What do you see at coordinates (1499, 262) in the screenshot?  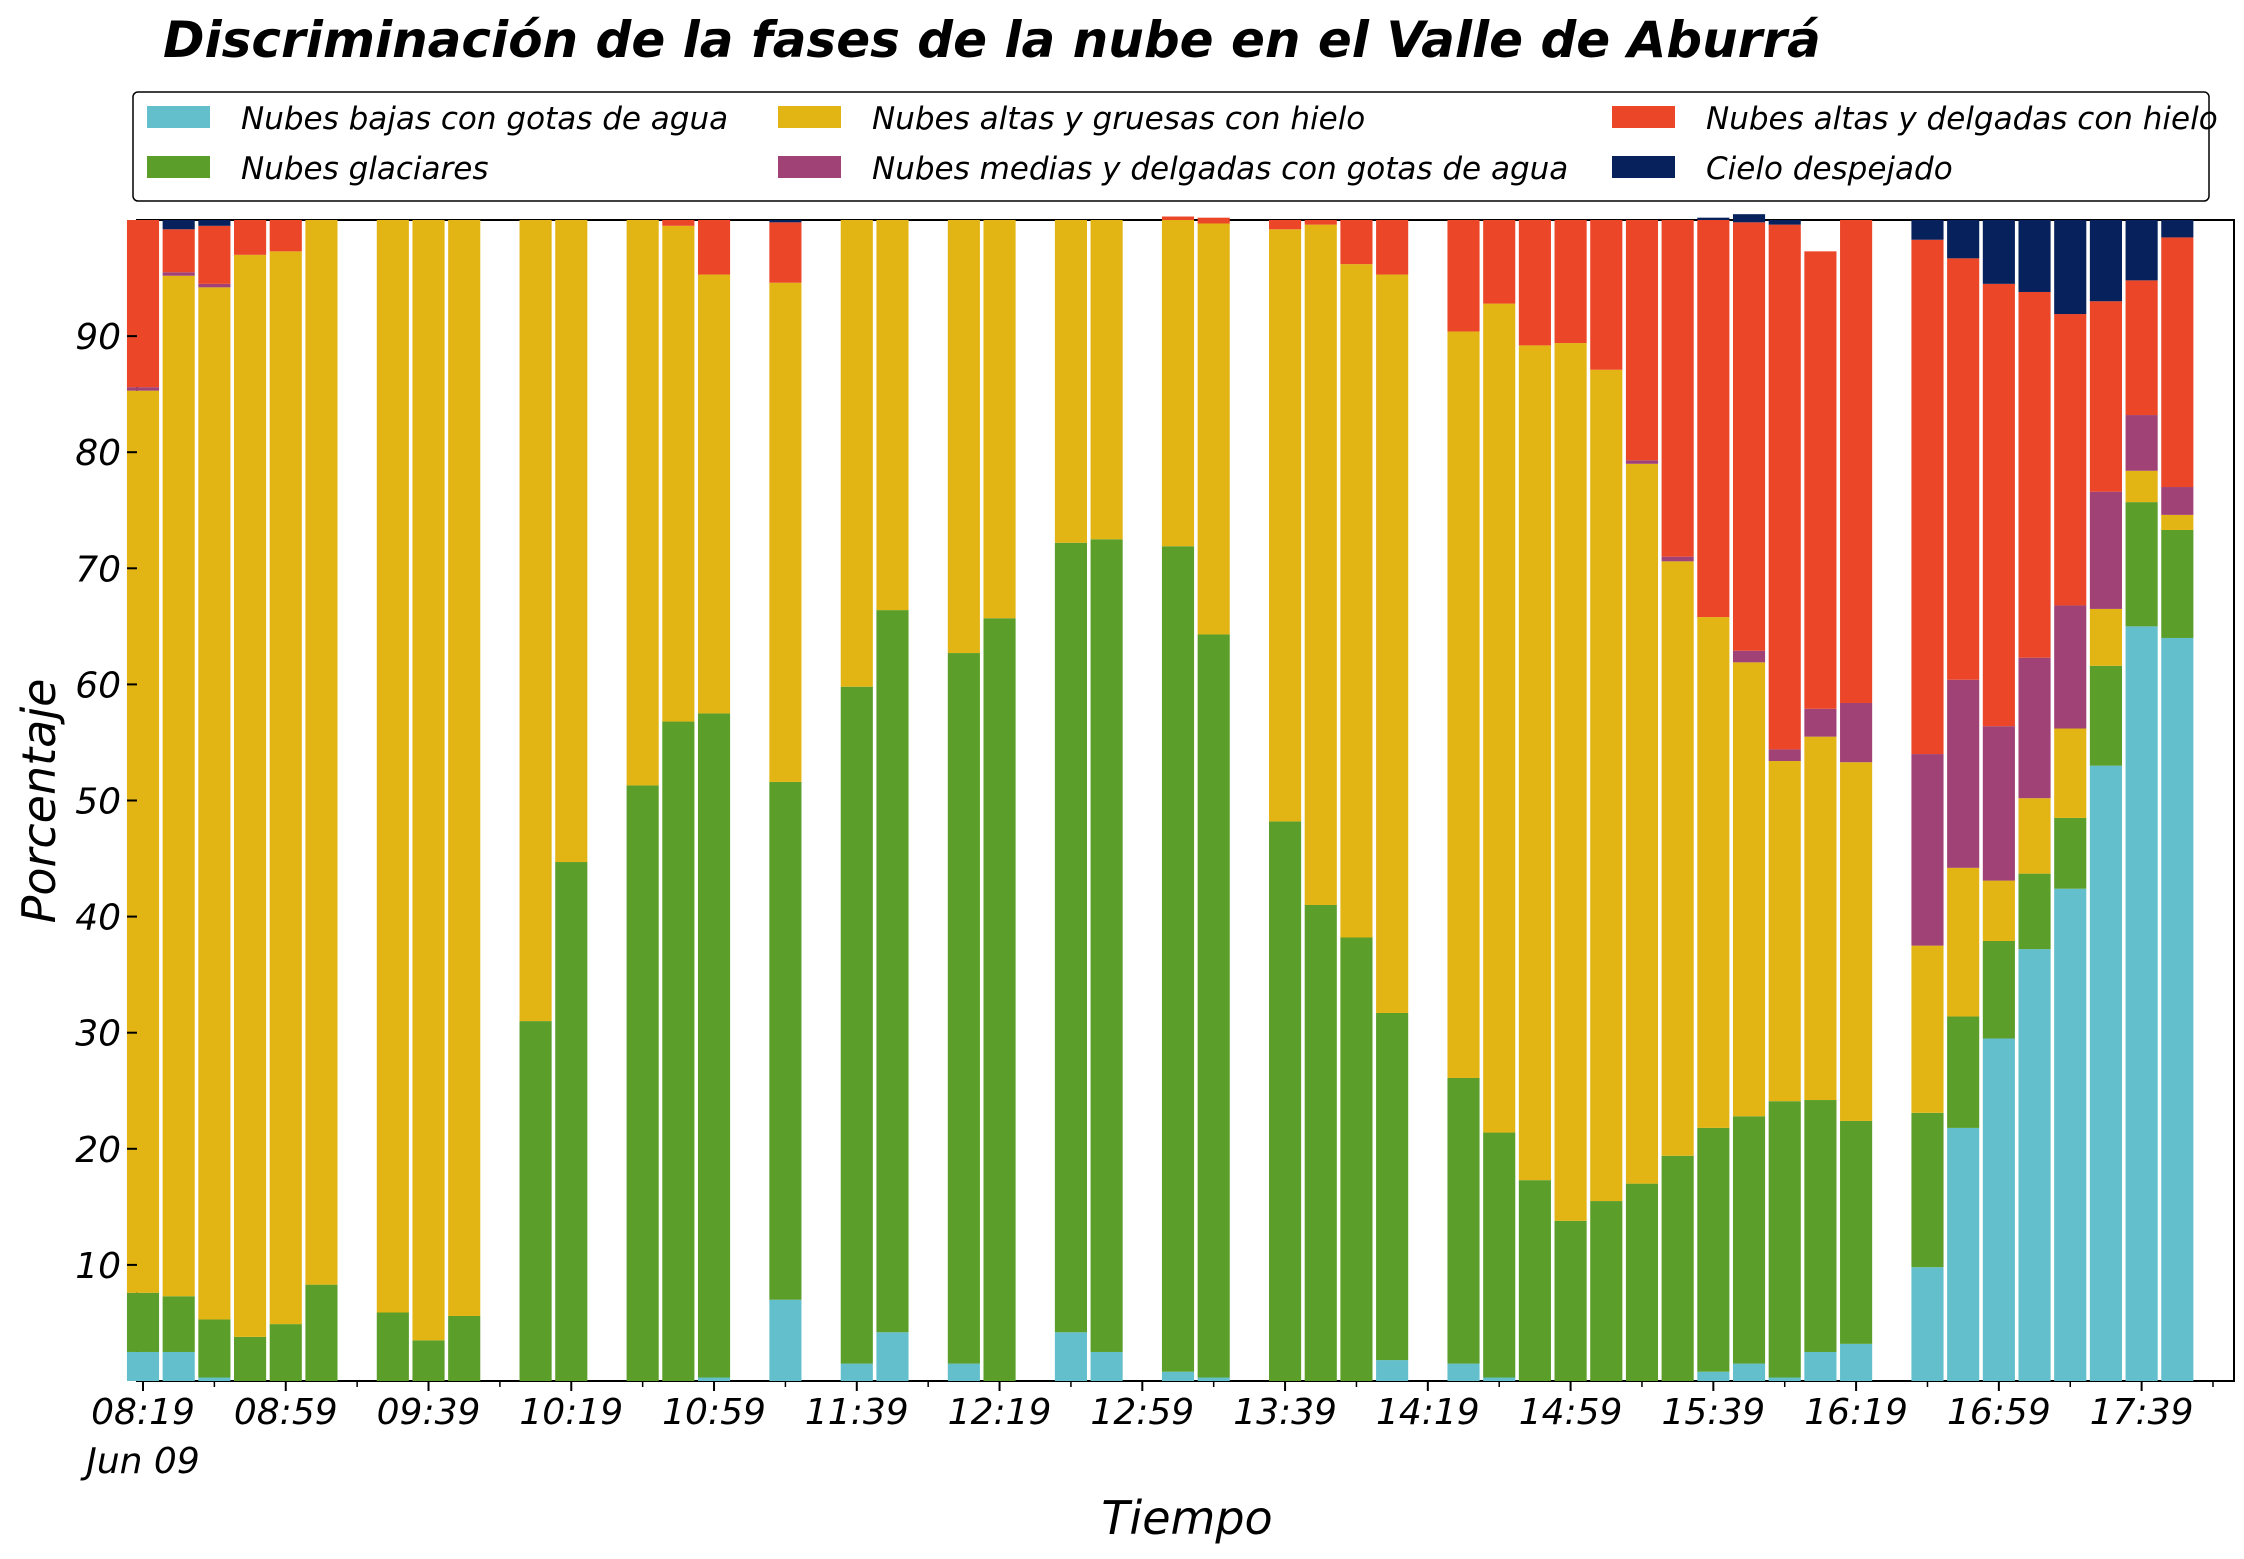 I see `bar-segment-1439-s4` at bounding box center [1499, 262].